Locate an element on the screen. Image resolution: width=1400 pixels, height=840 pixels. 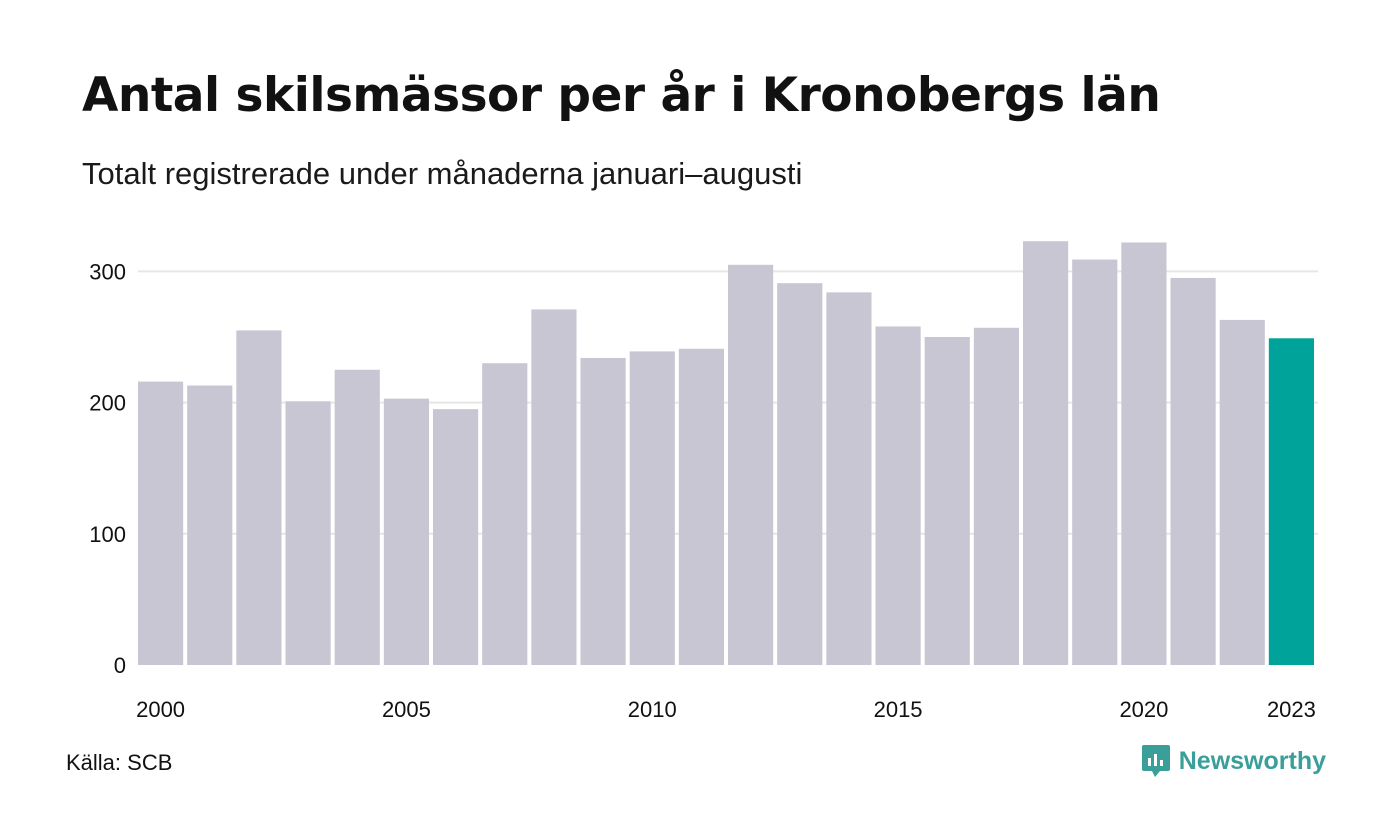
bar-2003 is located at coordinates (308, 533).